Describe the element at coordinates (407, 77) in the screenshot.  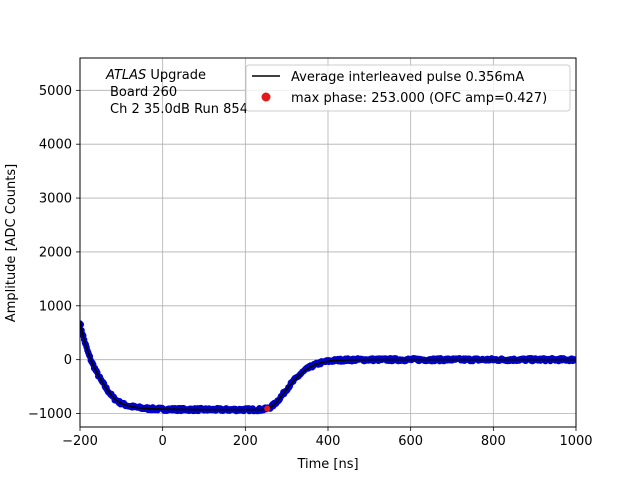
I see `legend-entry-pulse: Average interleaved pulse 0.356mA` at that location.